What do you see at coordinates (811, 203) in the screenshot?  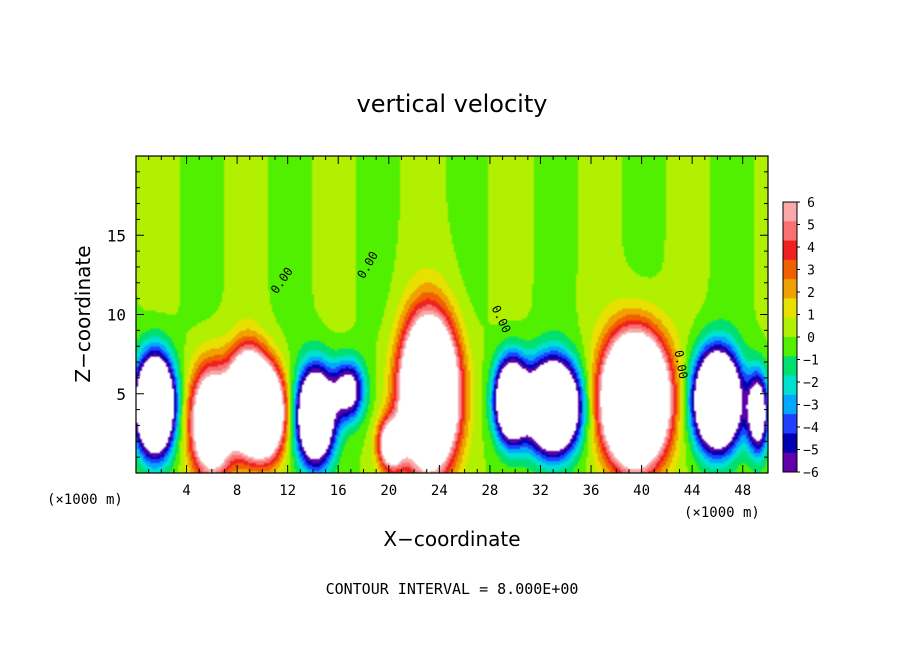 I see `colorbar-label: 6` at bounding box center [811, 203].